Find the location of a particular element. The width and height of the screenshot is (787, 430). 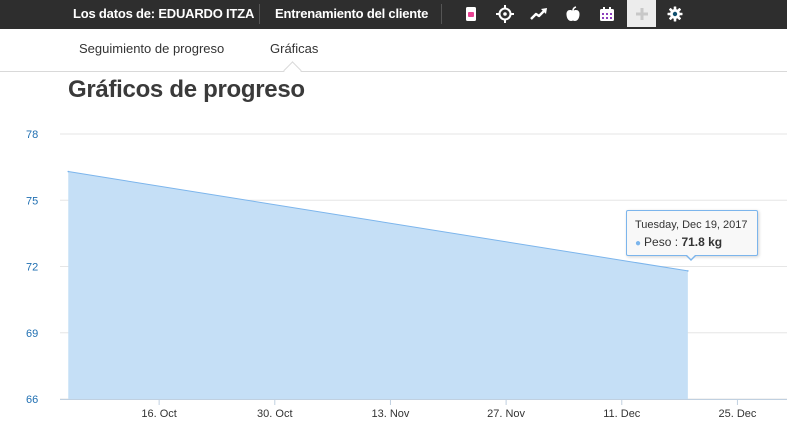

document-button is located at coordinates (471, 14).